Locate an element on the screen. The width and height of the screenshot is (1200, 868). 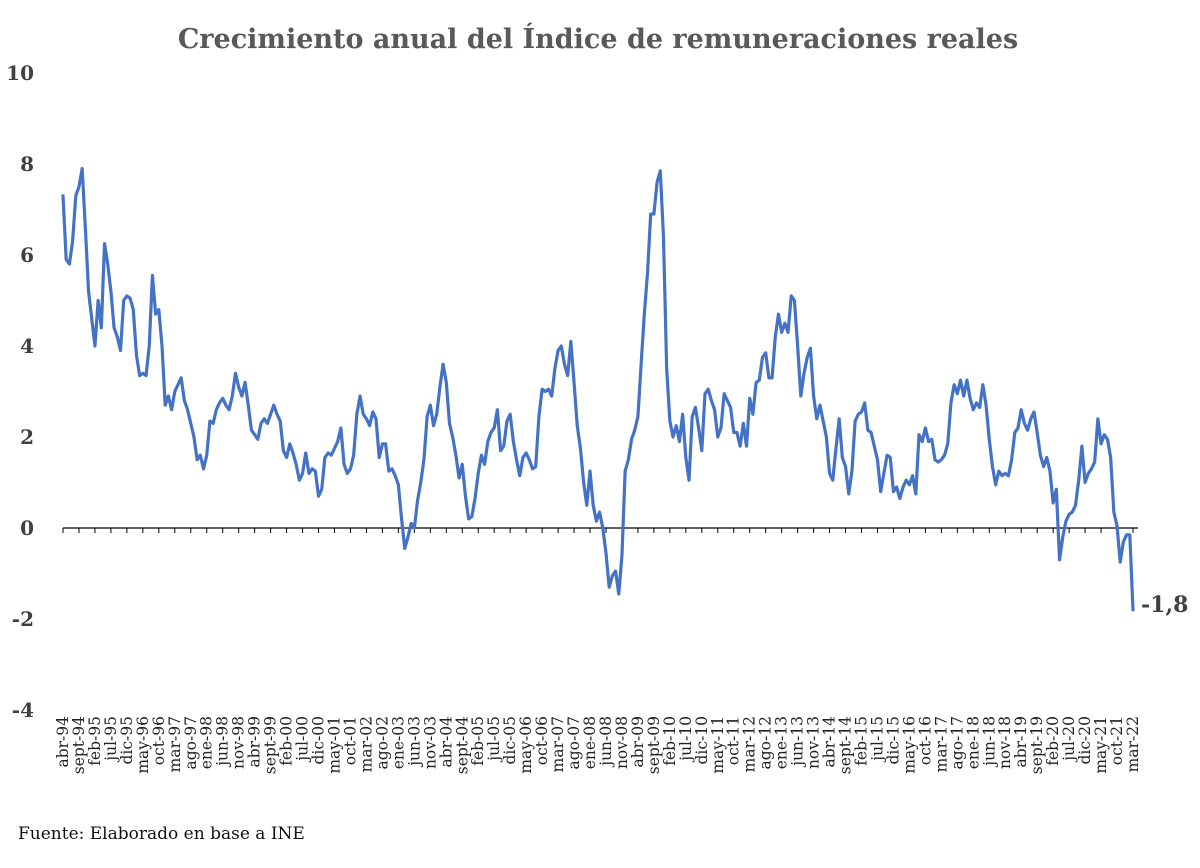
x-tick-label: nov-13 is located at coordinates (814, 742).